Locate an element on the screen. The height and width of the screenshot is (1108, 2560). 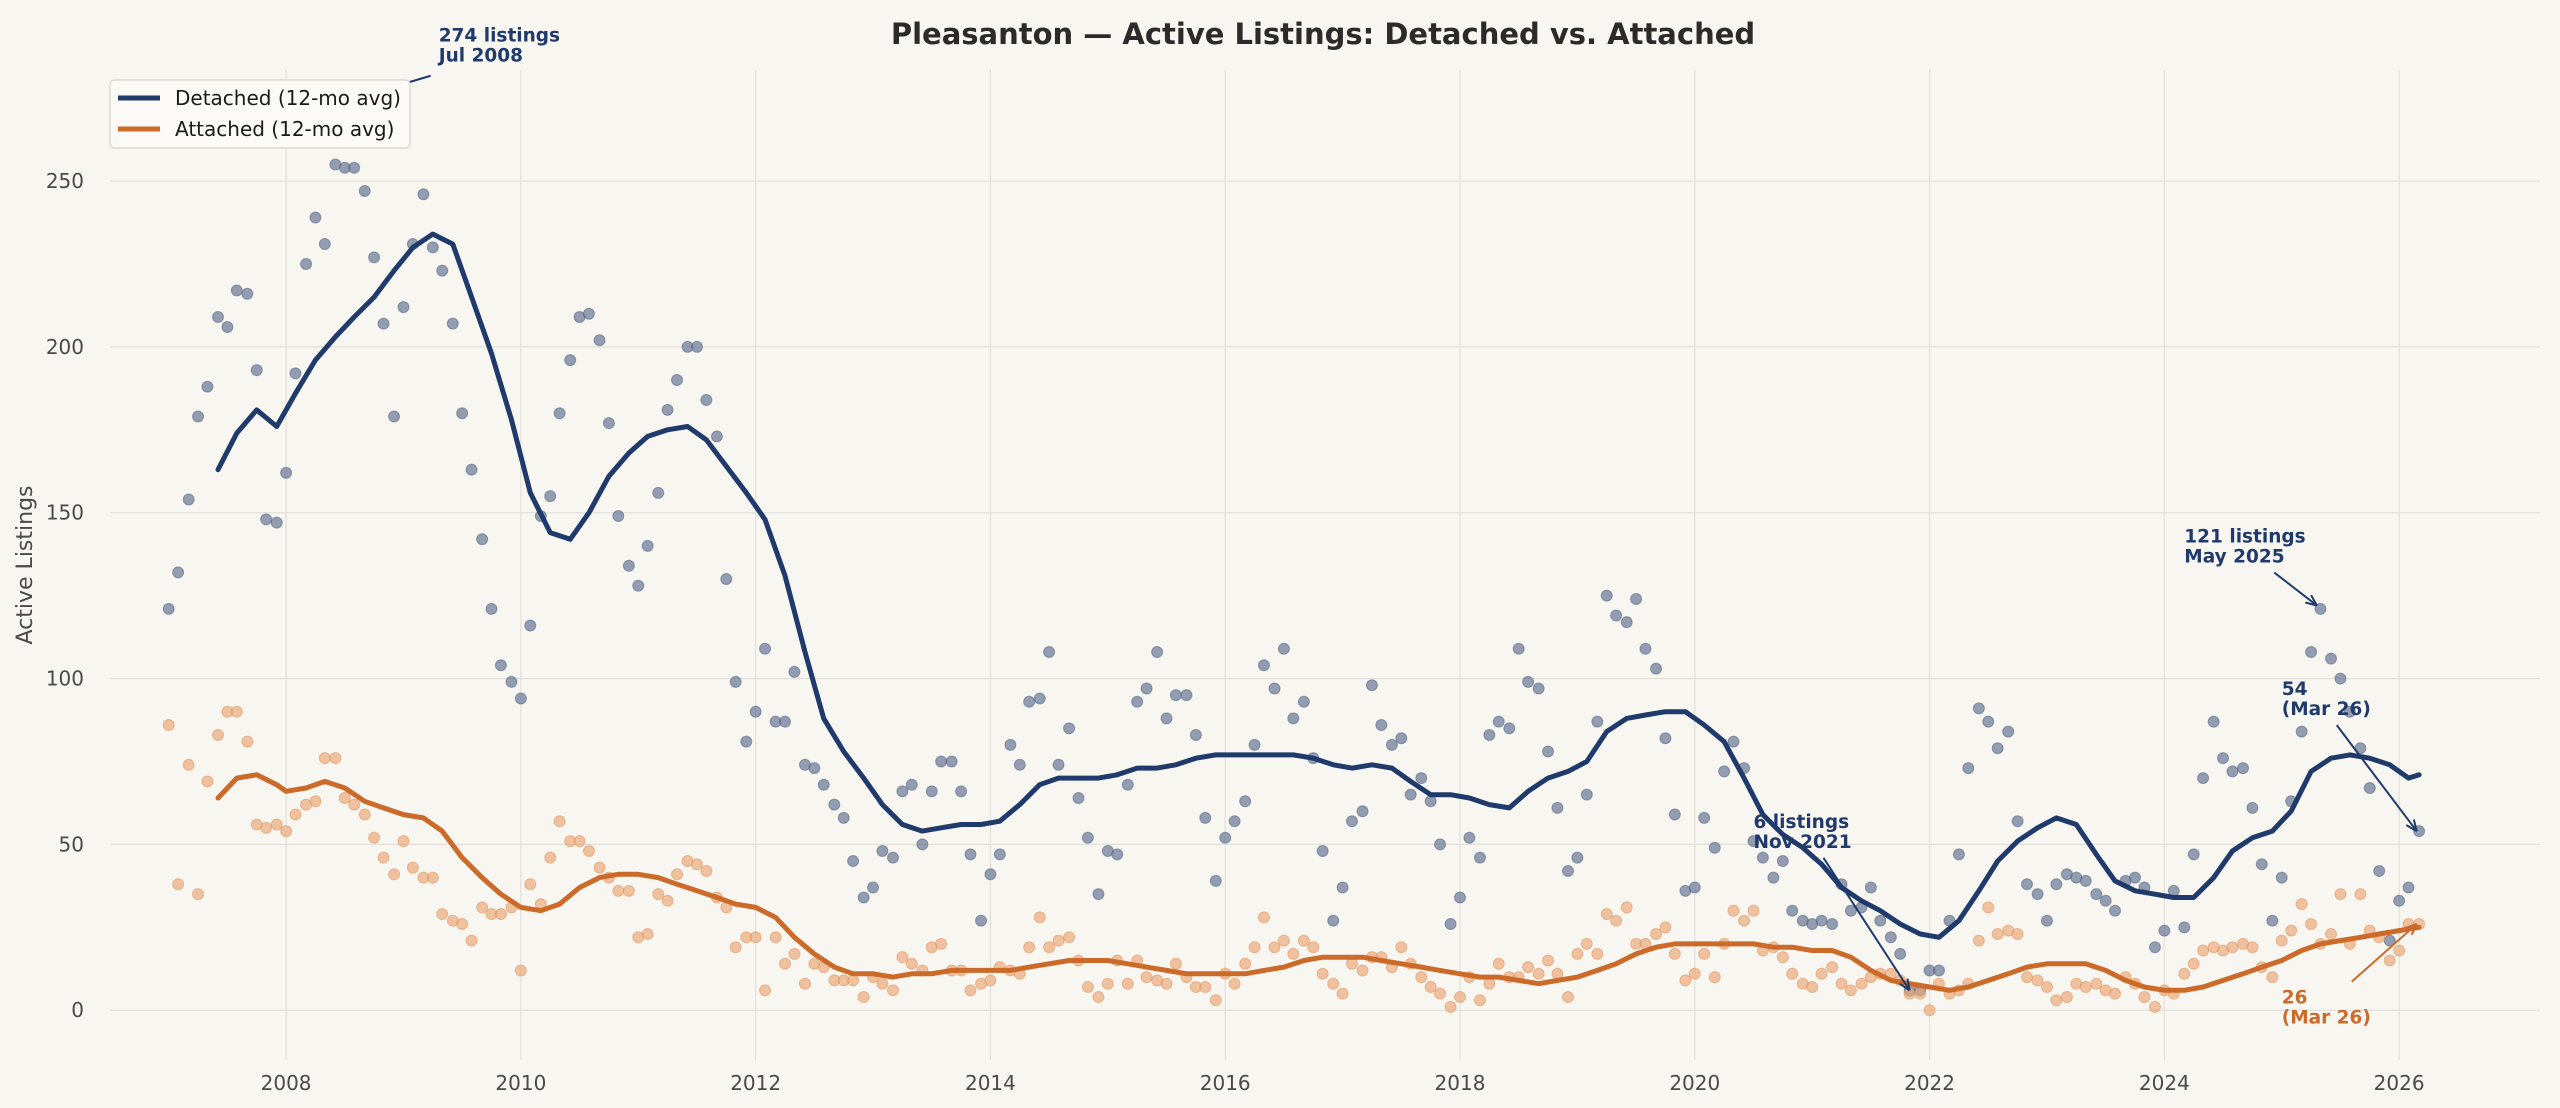
annotation-peak-line1: 274 listings is located at coordinates (499, 36).